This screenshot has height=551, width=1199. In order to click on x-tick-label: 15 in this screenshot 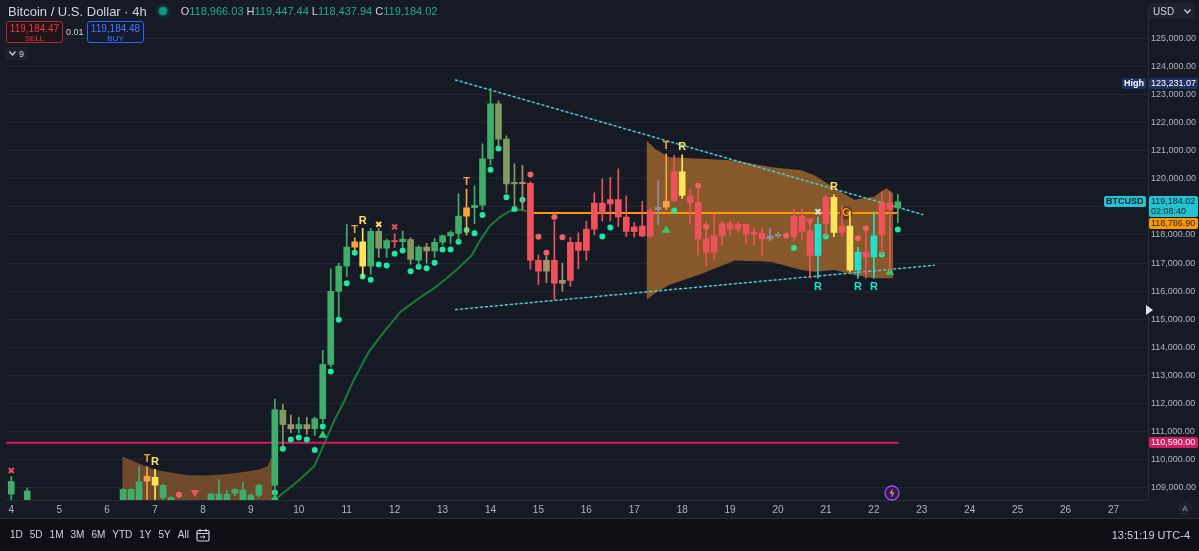, I will do `click(538, 509)`.